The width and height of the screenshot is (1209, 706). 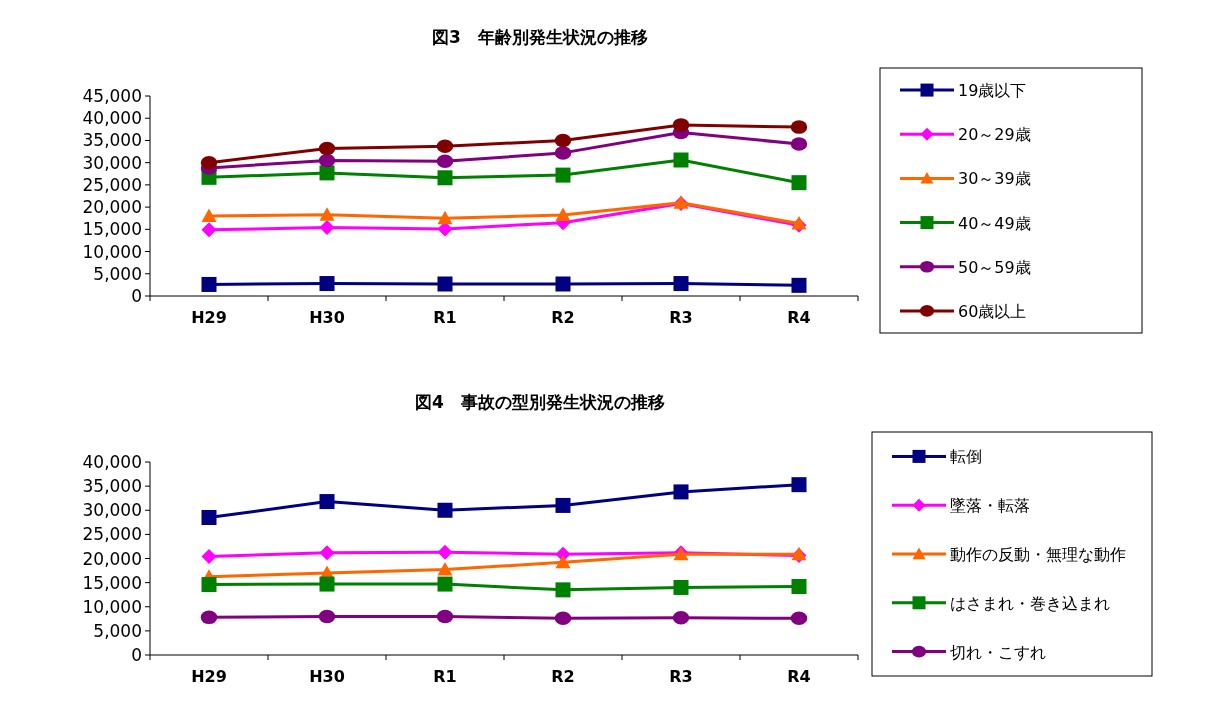 What do you see at coordinates (1038, 554) in the screenshot?
I see `legend-label: 動作の反動・無理な動作` at bounding box center [1038, 554].